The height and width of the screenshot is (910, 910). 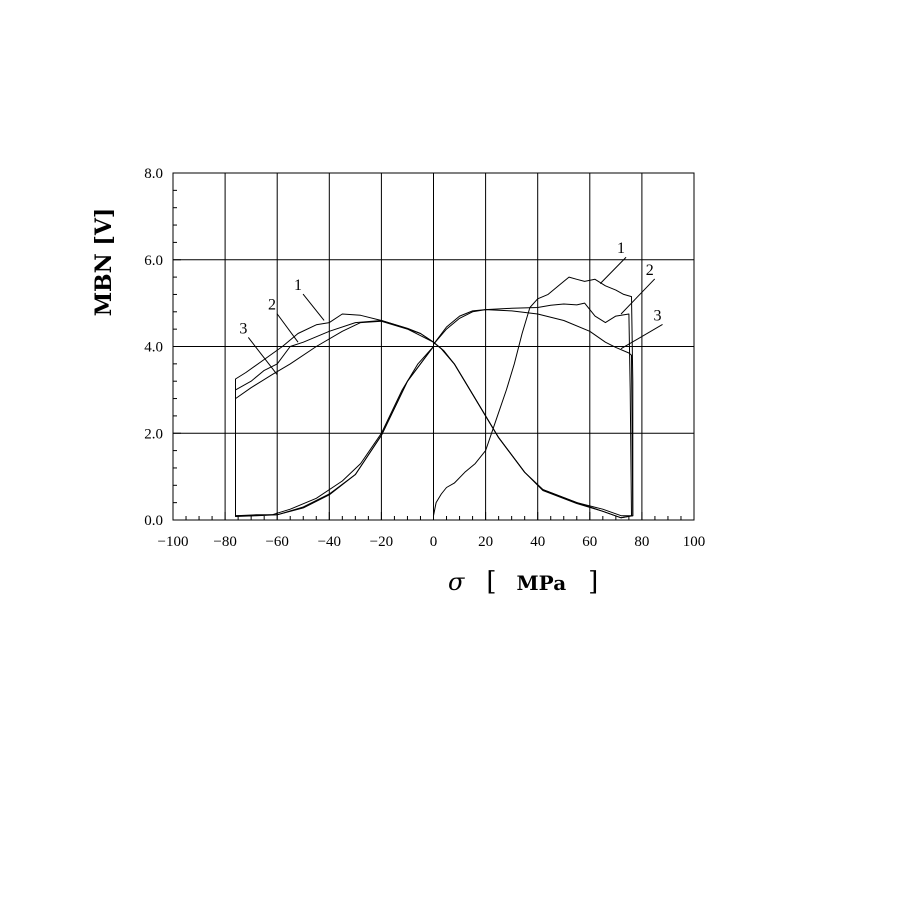 I want to click on x-tick-label: 40, so click(x=537, y=542).